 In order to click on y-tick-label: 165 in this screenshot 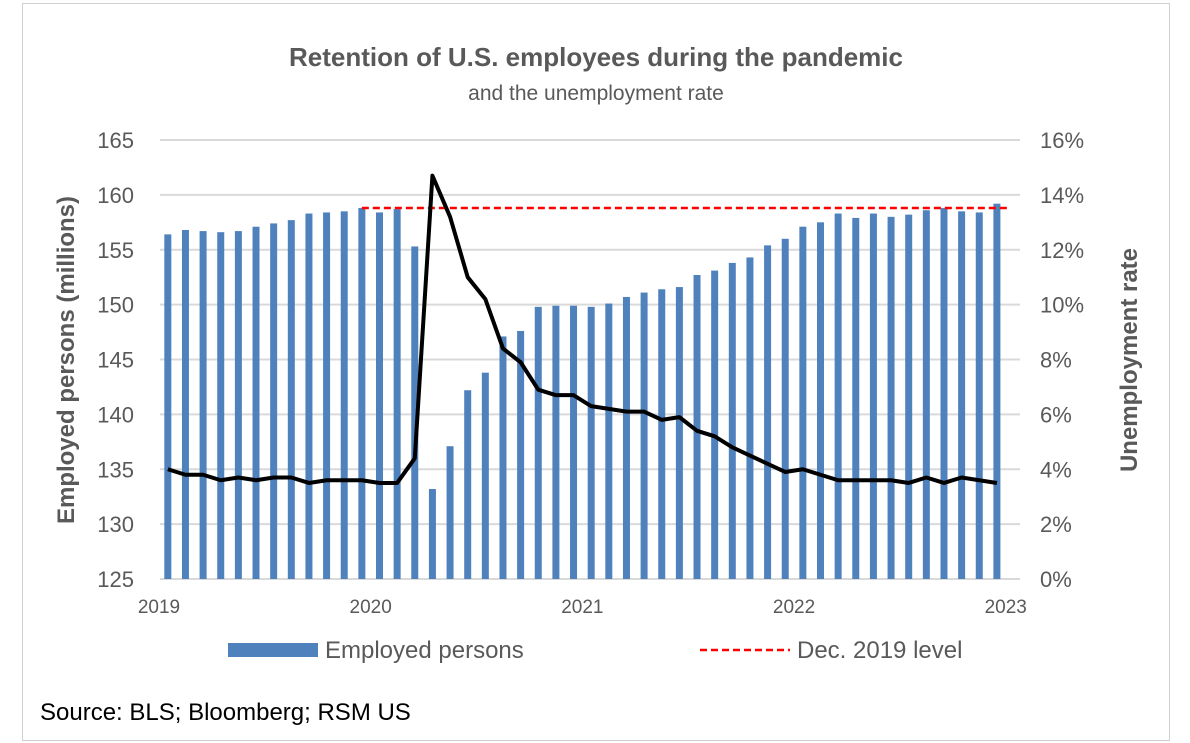, I will do `click(115, 140)`.